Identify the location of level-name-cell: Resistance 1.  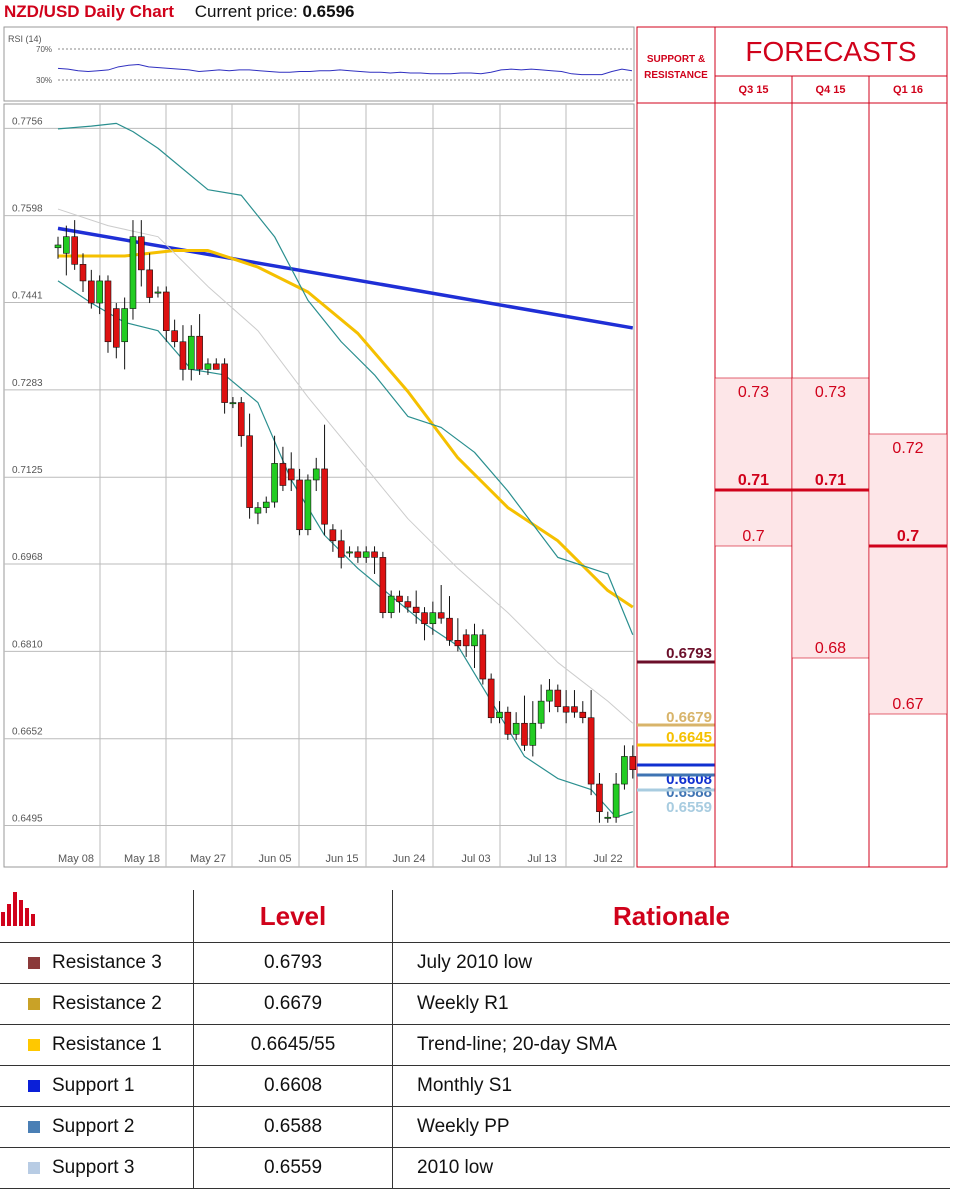
(97, 1045).